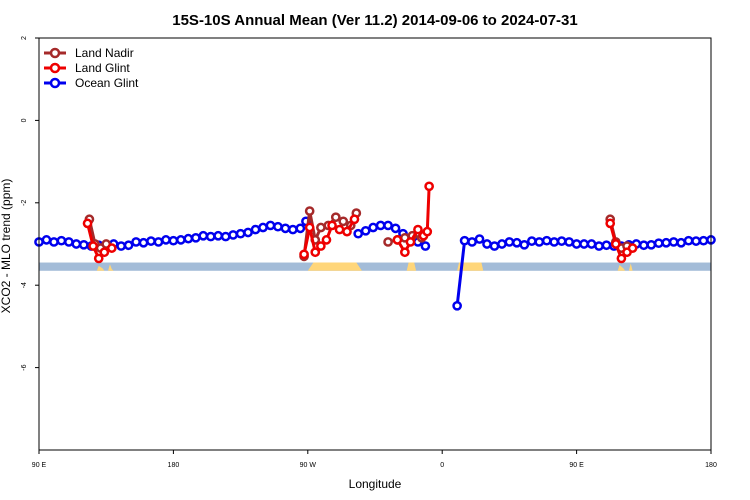 The height and width of the screenshot is (500, 750). I want to click on y-tick-label: 2, so click(24, 38).